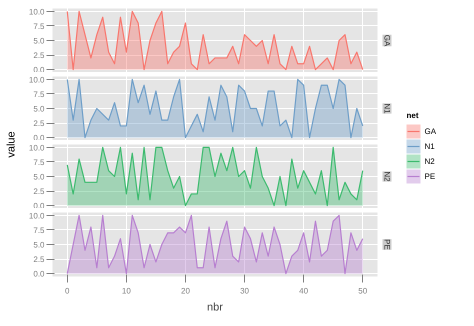 Image resolution: width=474 pixels, height=326 pixels. What do you see at coordinates (363, 291) in the screenshot?
I see `x-tick-label: 50` at bounding box center [363, 291].